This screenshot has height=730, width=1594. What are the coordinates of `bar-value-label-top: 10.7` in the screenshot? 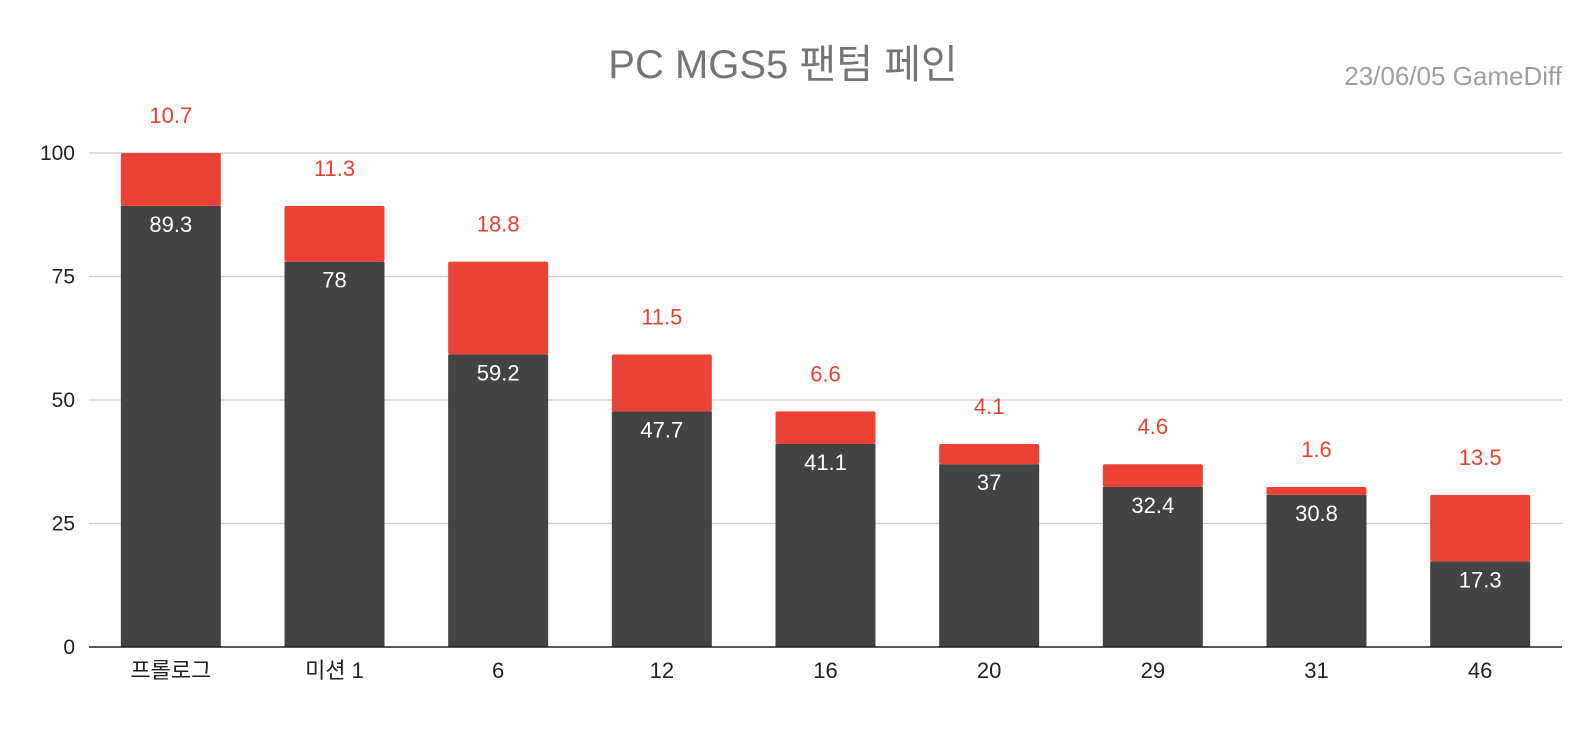 It's located at (170, 115).